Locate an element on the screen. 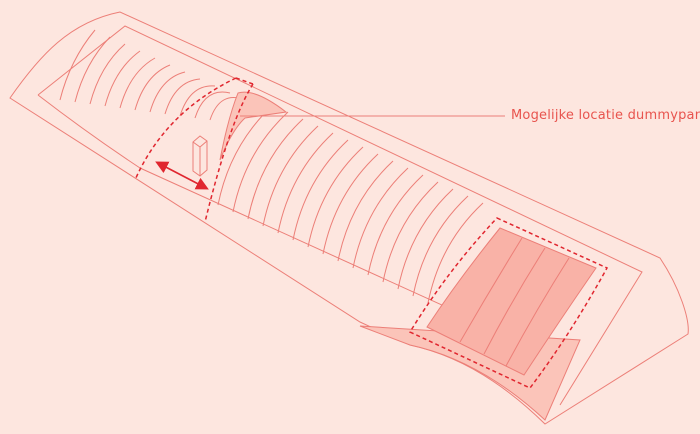 The width and height of the screenshot is (700, 434). dummy-panel-area-top is located at coordinates (253, 126).